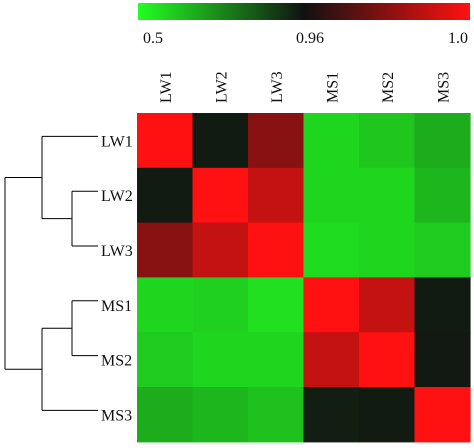 The image size is (474, 448). Describe the element at coordinates (220, 415) in the screenshot. I see `heatmap-cell-MS3-LW2` at that location.